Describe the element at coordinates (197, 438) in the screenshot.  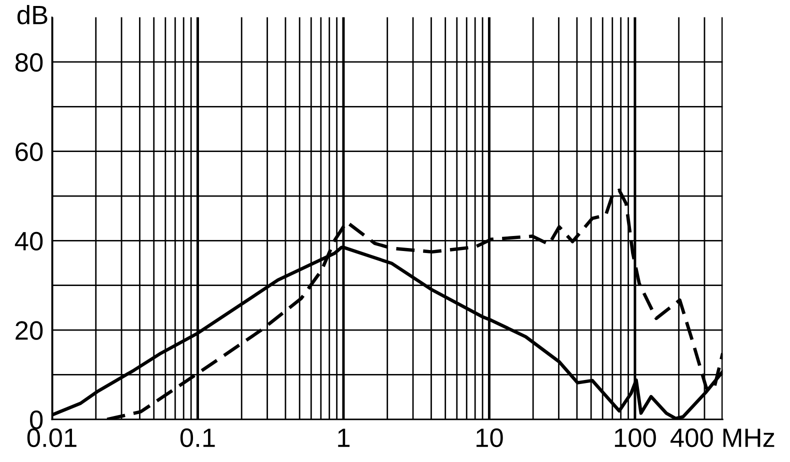
I see `x-tick-label: 0.1` at that location.